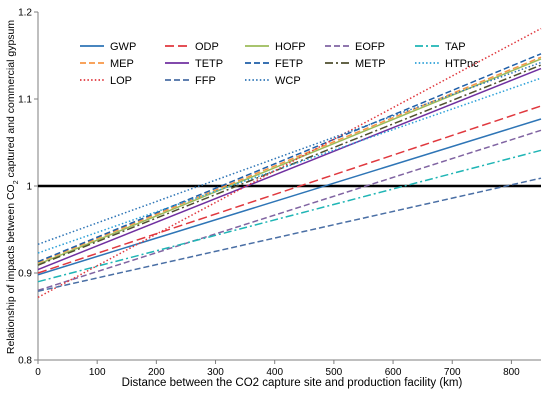 The width and height of the screenshot is (550, 405). I want to click on legend-item-metp: METP, so click(355, 64).